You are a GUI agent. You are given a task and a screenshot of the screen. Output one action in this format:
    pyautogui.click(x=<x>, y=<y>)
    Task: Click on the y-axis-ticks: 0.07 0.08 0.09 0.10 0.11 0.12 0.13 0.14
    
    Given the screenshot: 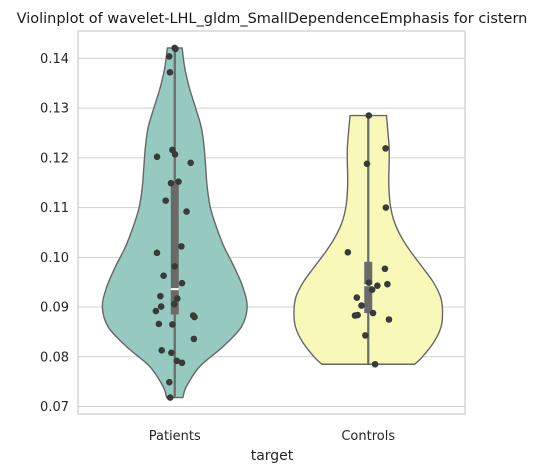 What is the action you would take?
    pyautogui.click(x=54, y=233)
    